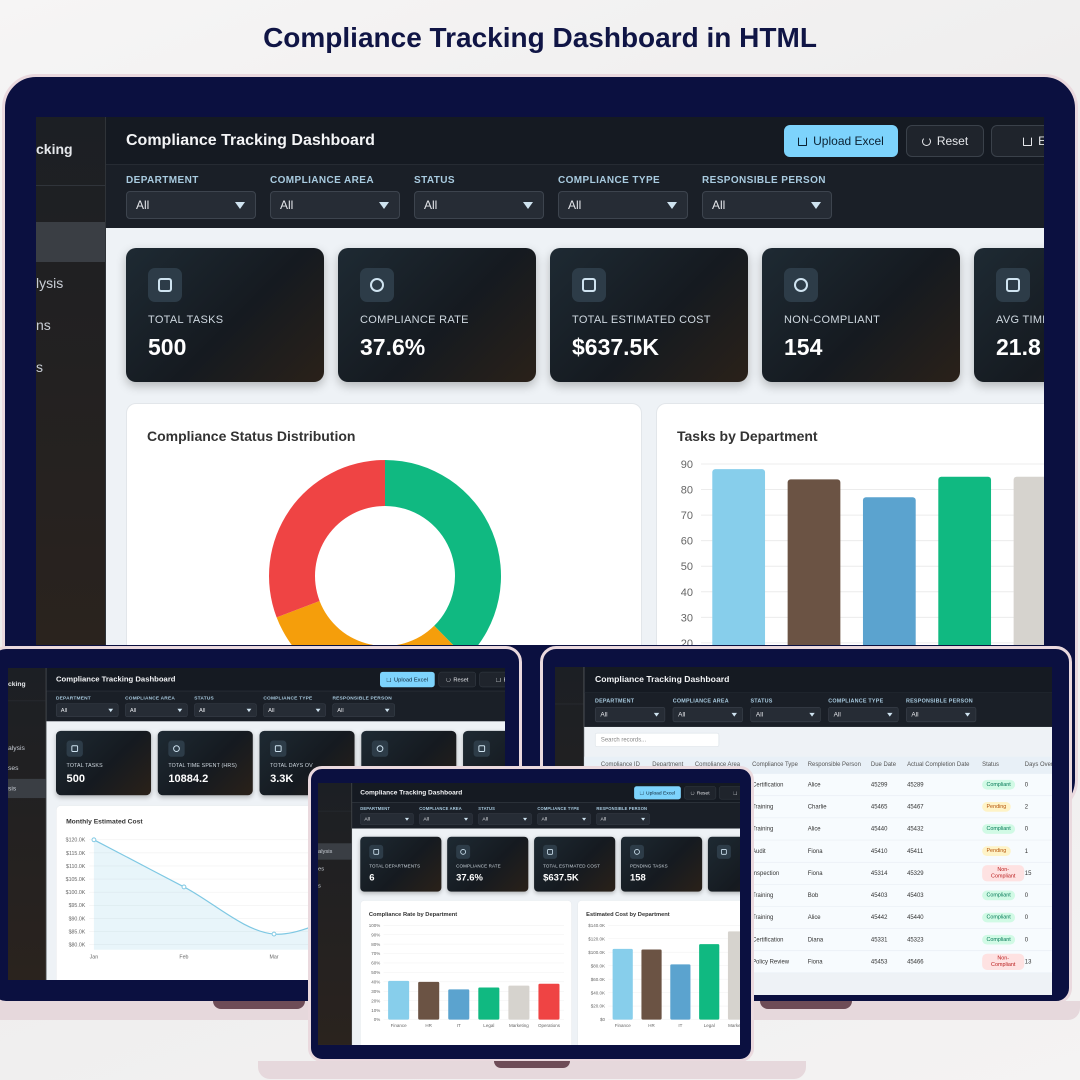 The height and width of the screenshot is (1080, 1080). Describe the element at coordinates (596, 925) in the screenshot. I see `y-tick-label: $140.0K` at that location.